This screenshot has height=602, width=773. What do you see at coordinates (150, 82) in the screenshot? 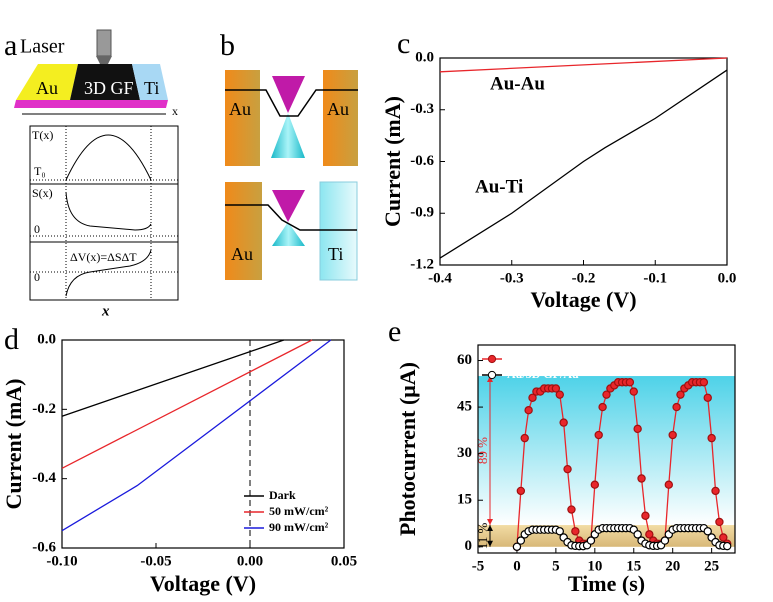
I see `contact-ti` at bounding box center [150, 82].